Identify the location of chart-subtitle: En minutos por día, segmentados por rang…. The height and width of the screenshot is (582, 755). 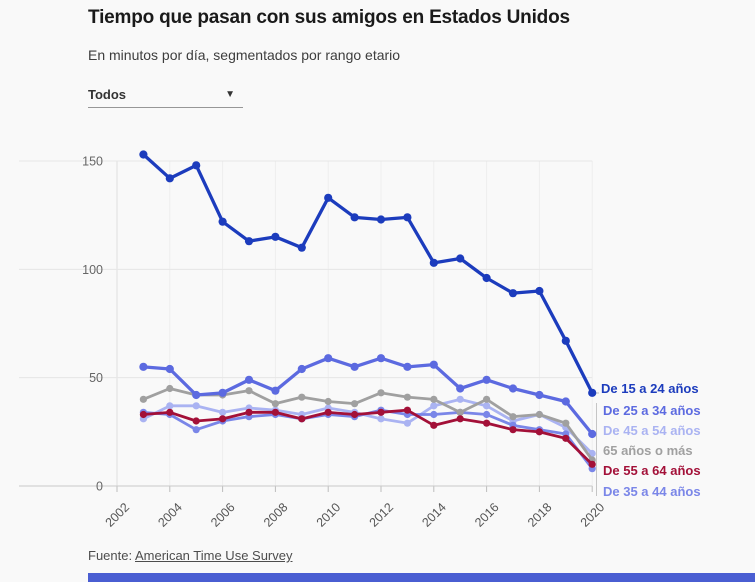
(244, 55).